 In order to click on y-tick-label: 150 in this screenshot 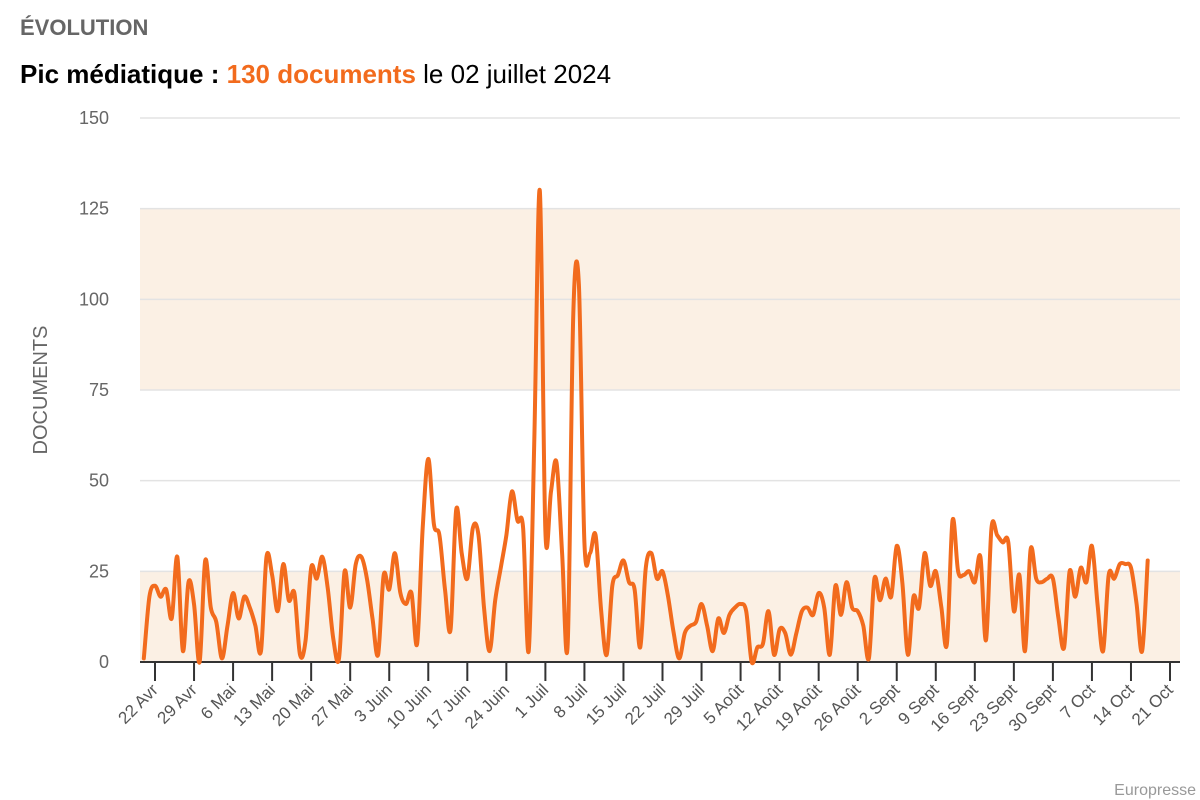, I will do `click(94, 118)`.